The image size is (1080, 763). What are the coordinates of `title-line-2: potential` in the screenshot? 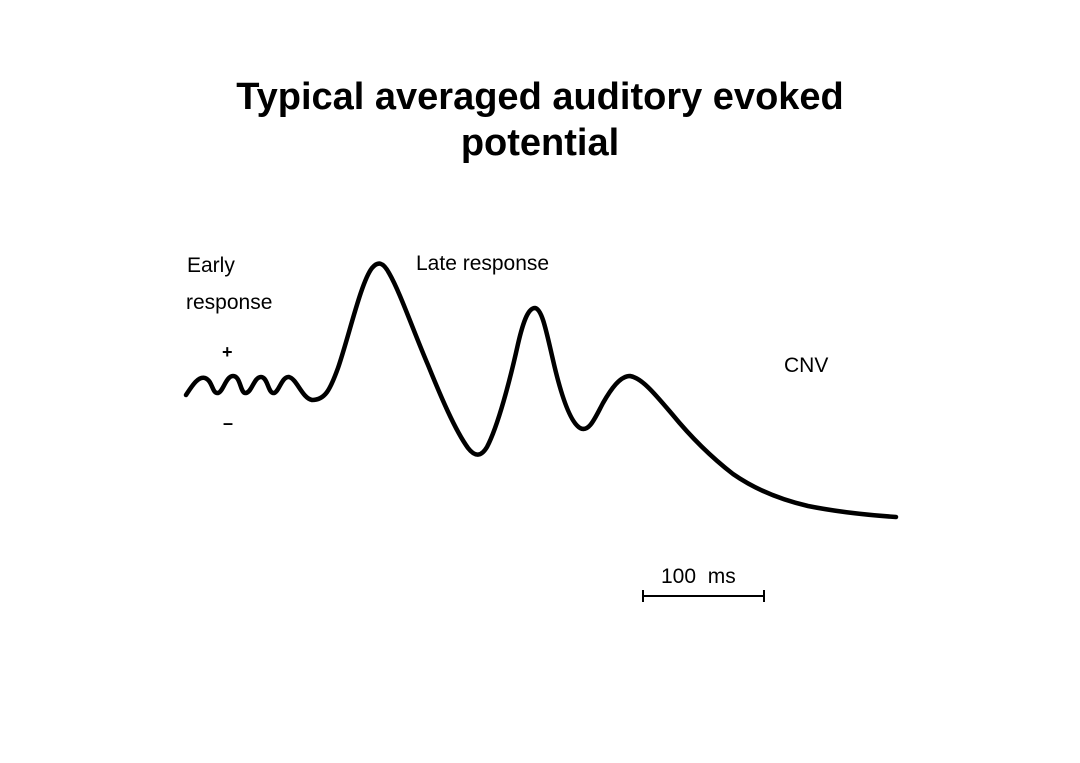 It's located at (540, 143).